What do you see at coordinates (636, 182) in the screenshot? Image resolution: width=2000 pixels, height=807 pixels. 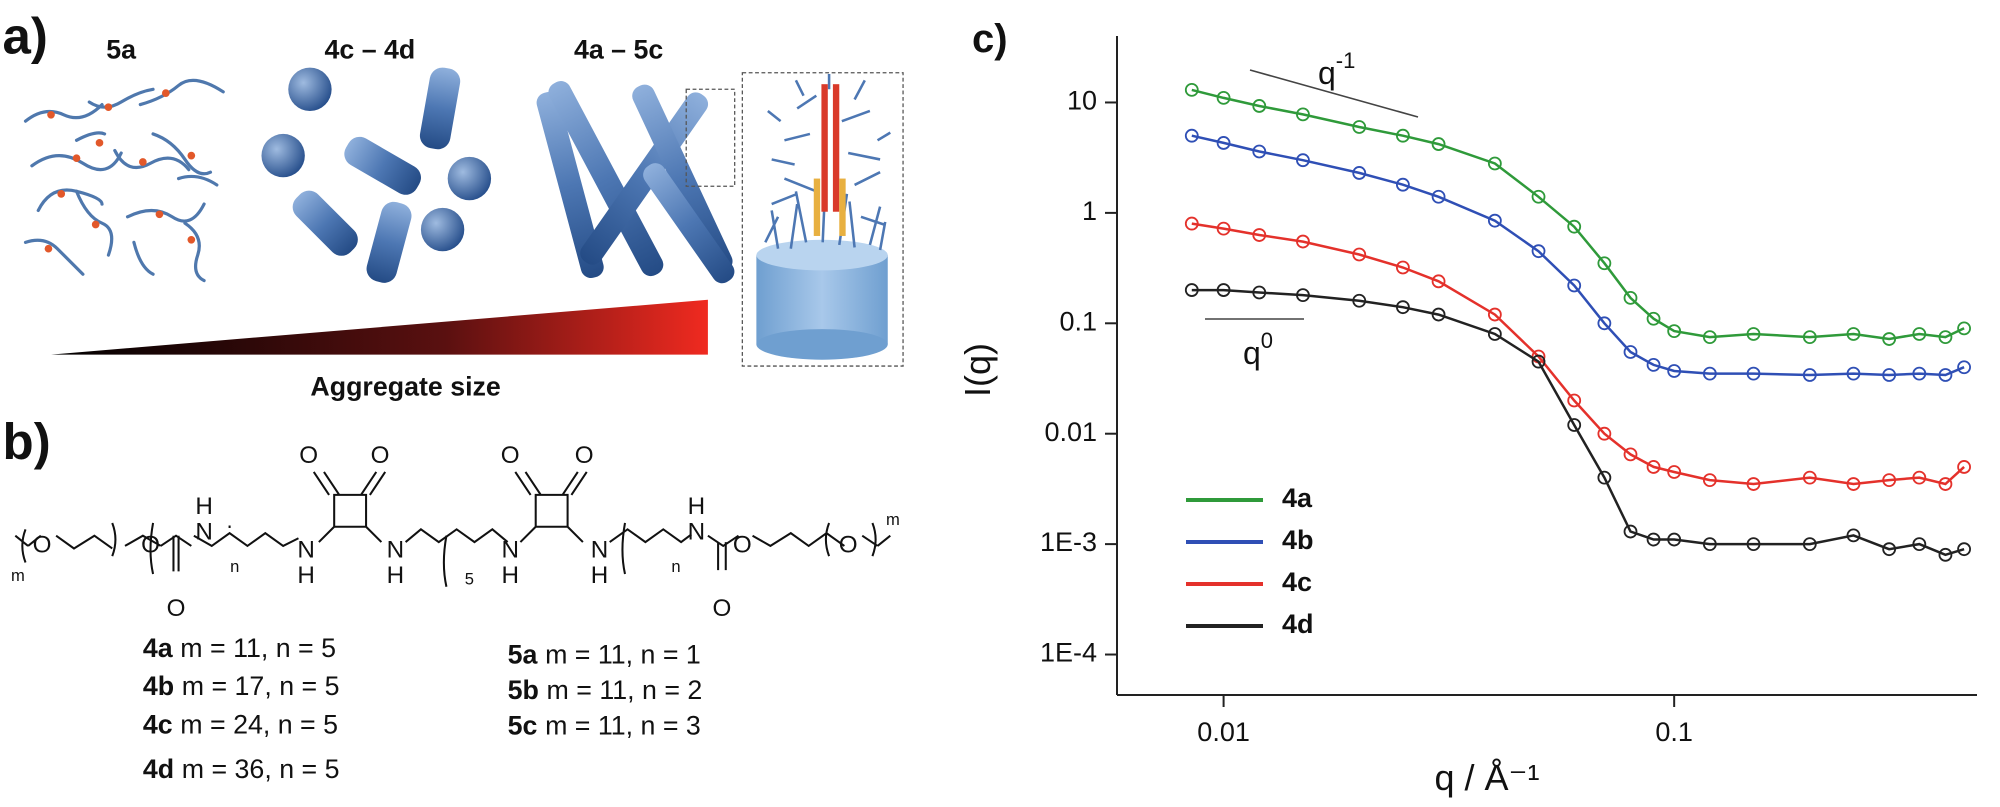 I see `fibers` at bounding box center [636, 182].